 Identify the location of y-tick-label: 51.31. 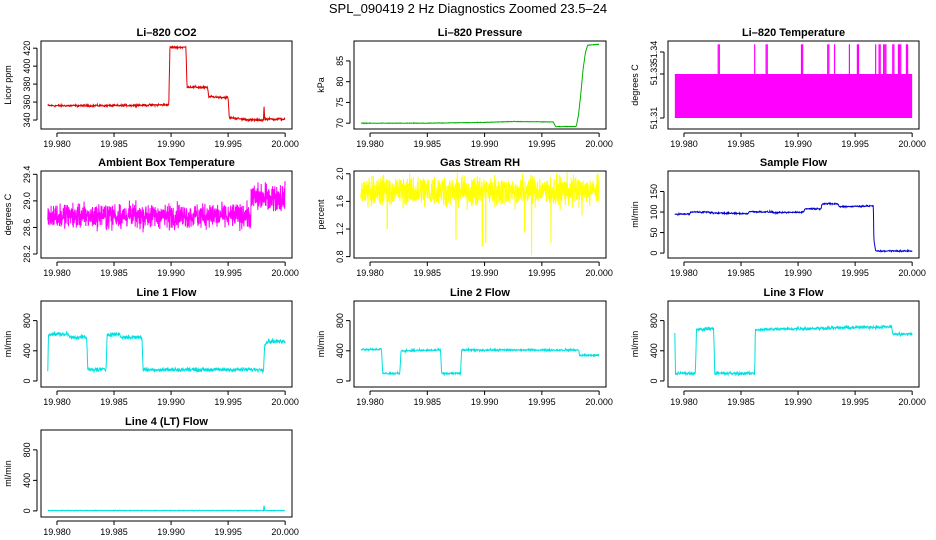
(654, 118).